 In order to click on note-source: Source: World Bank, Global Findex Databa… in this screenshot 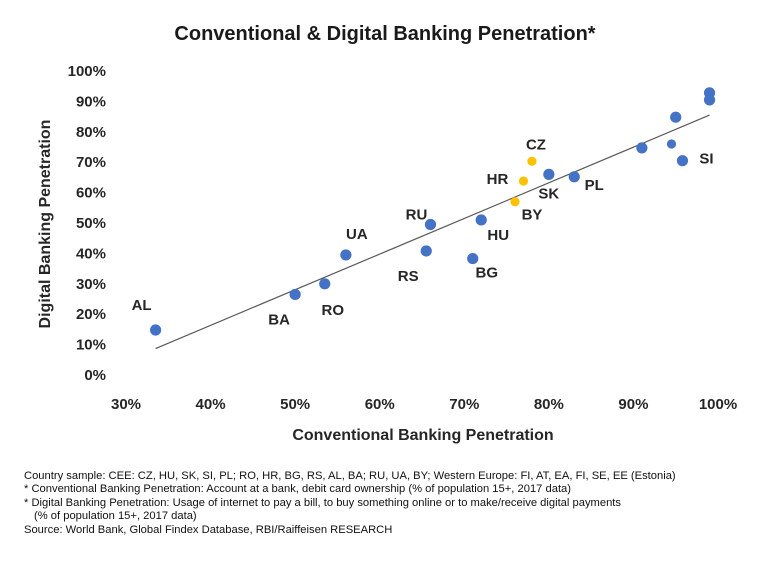, I will do `click(208, 529)`.